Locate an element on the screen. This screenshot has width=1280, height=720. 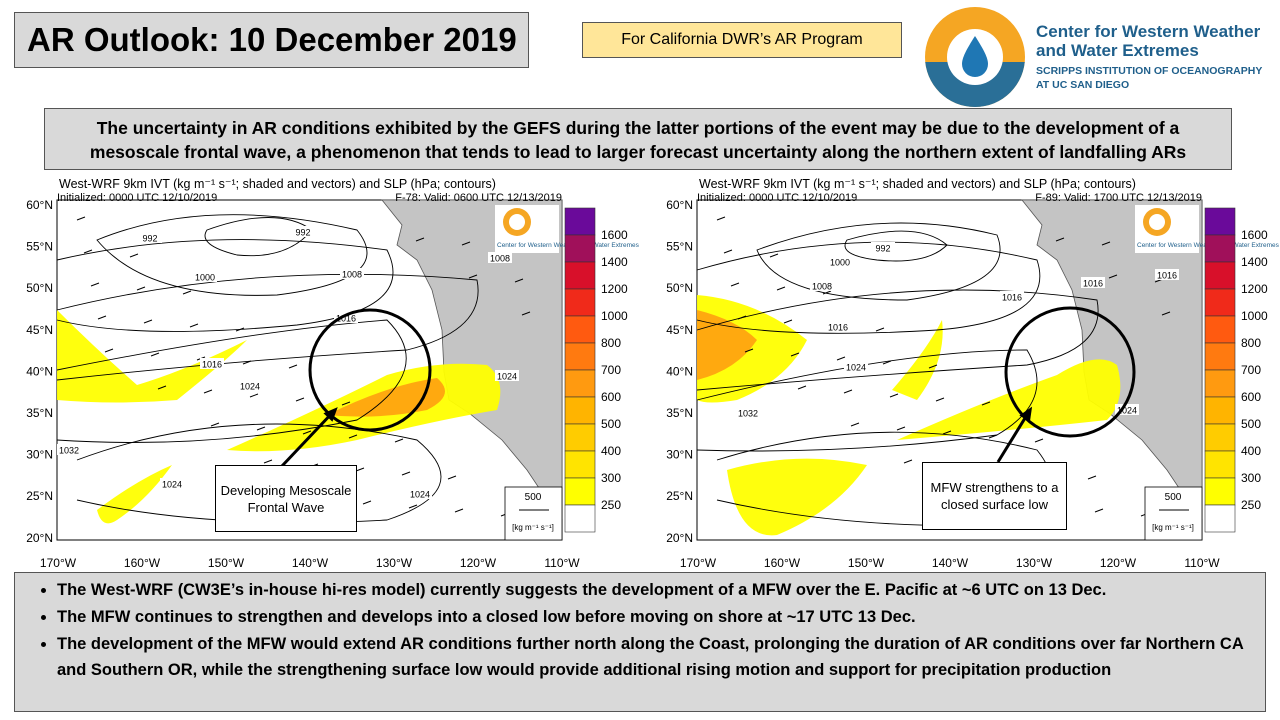
annotation: Developing Mesoscale Frontal Wave is located at coordinates (286, 498).